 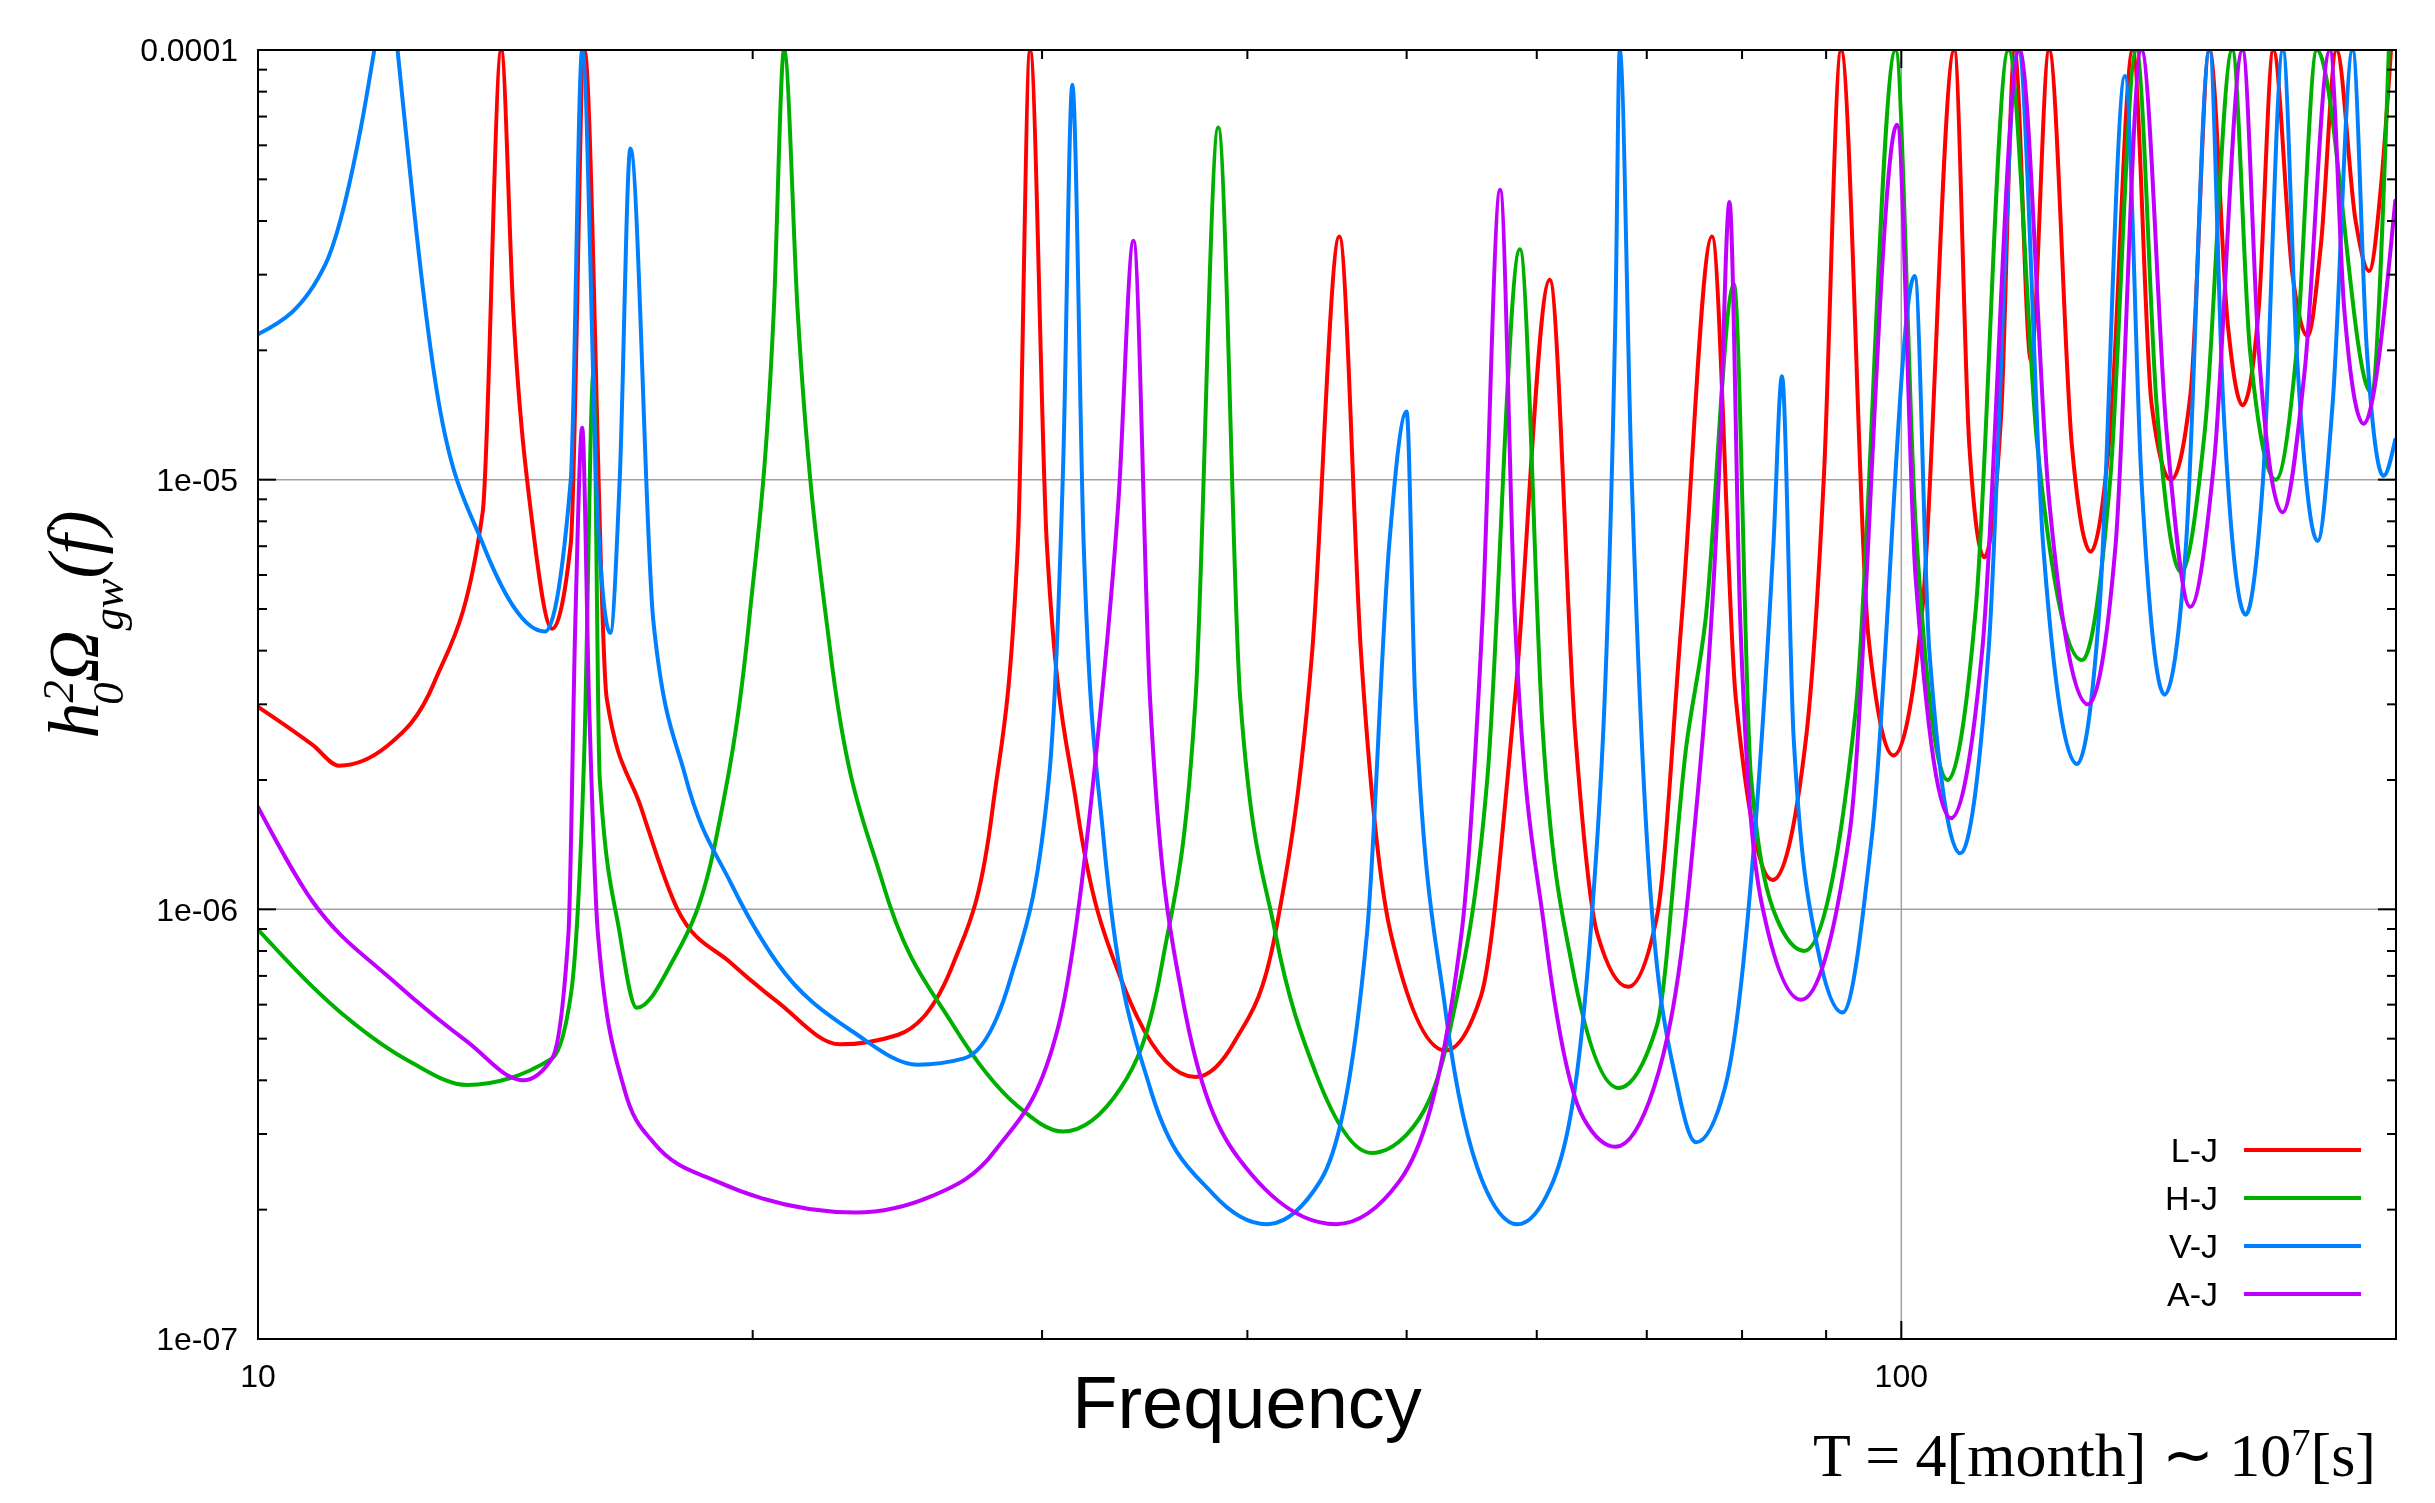 I want to click on y-tick-label: 1e-05, so click(x=197, y=479).